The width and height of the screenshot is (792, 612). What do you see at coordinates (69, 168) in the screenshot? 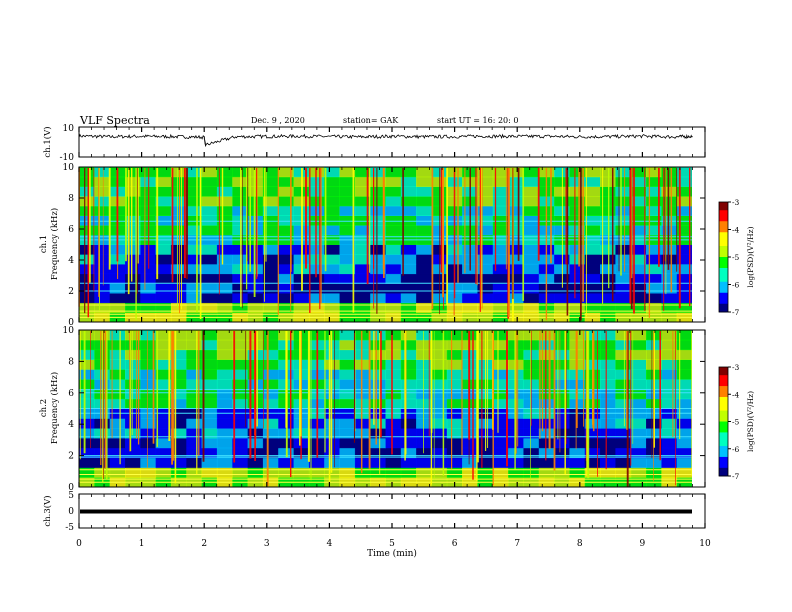
I see `ch1-spectrogram-ytick-label: 10` at bounding box center [69, 168].